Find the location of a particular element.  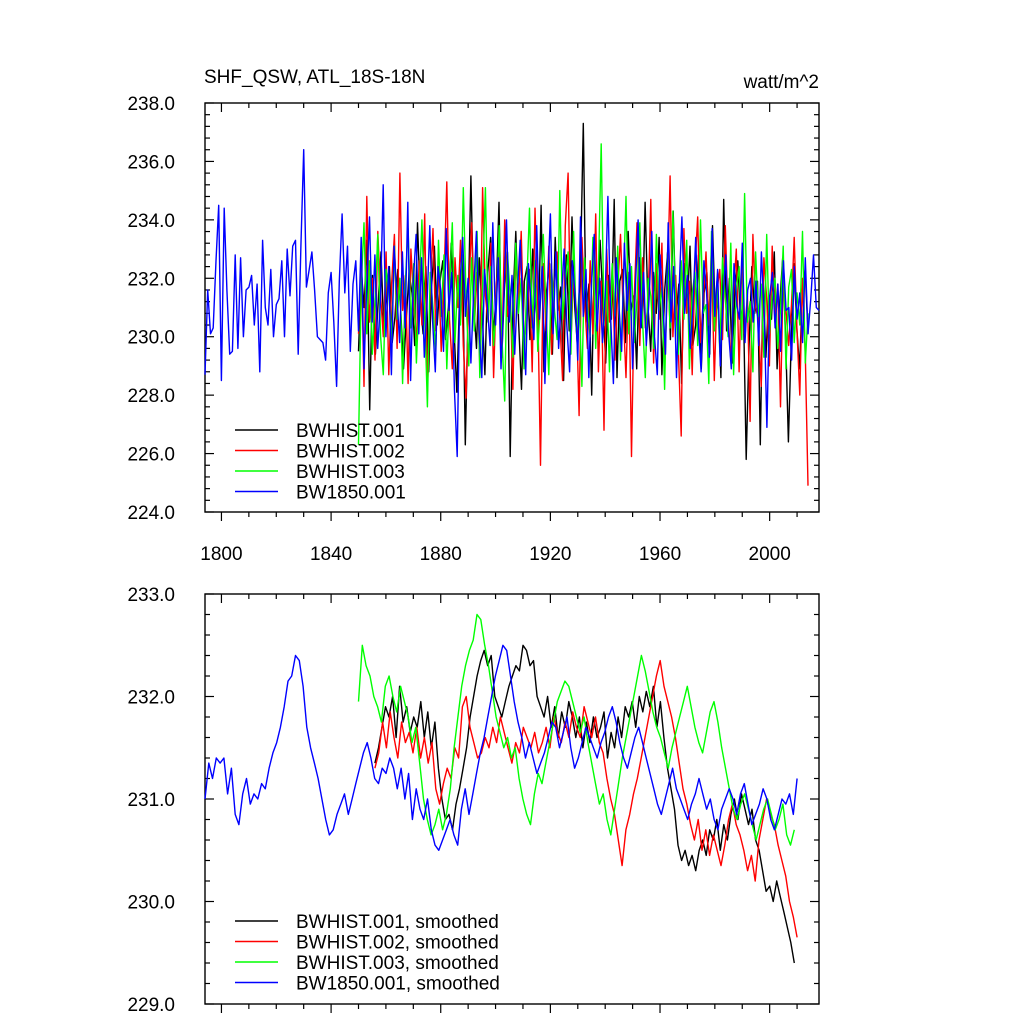

bottom-series-bwhist-002-smoothed is located at coordinates (586, 798).